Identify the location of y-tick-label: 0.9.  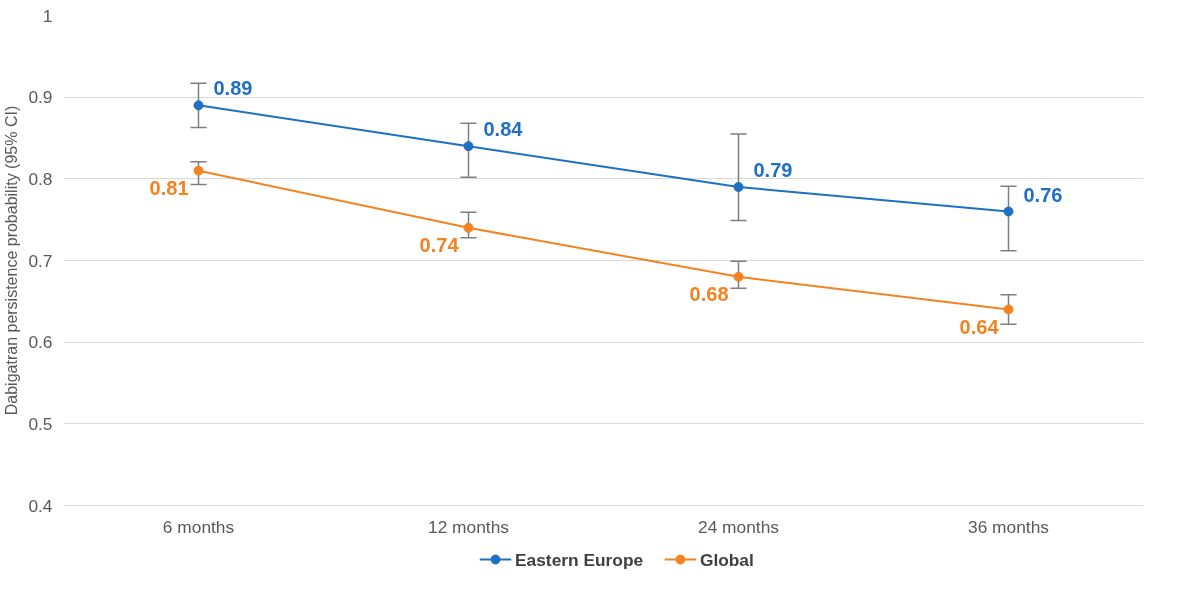
(40, 97).